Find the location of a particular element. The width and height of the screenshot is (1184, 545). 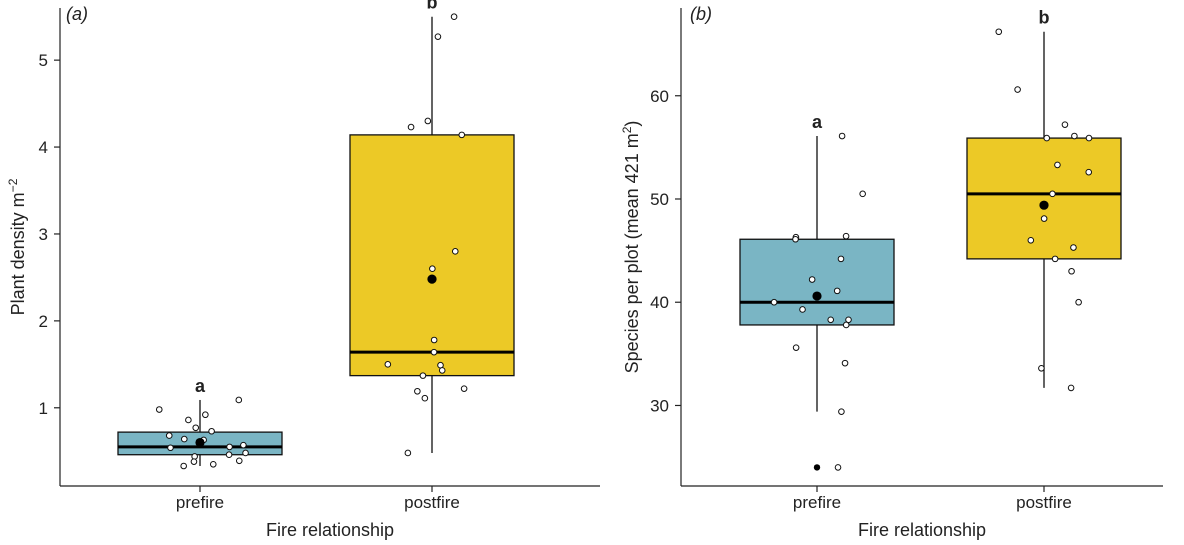

y-axis-title-main: Plant density m is located at coordinates (18, 253).